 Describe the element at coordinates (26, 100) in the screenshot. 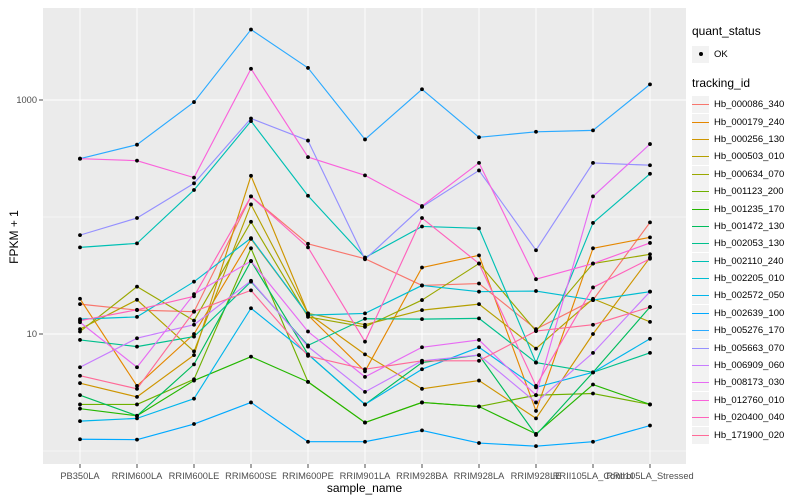

I see `y-tick-label: 1000` at that location.